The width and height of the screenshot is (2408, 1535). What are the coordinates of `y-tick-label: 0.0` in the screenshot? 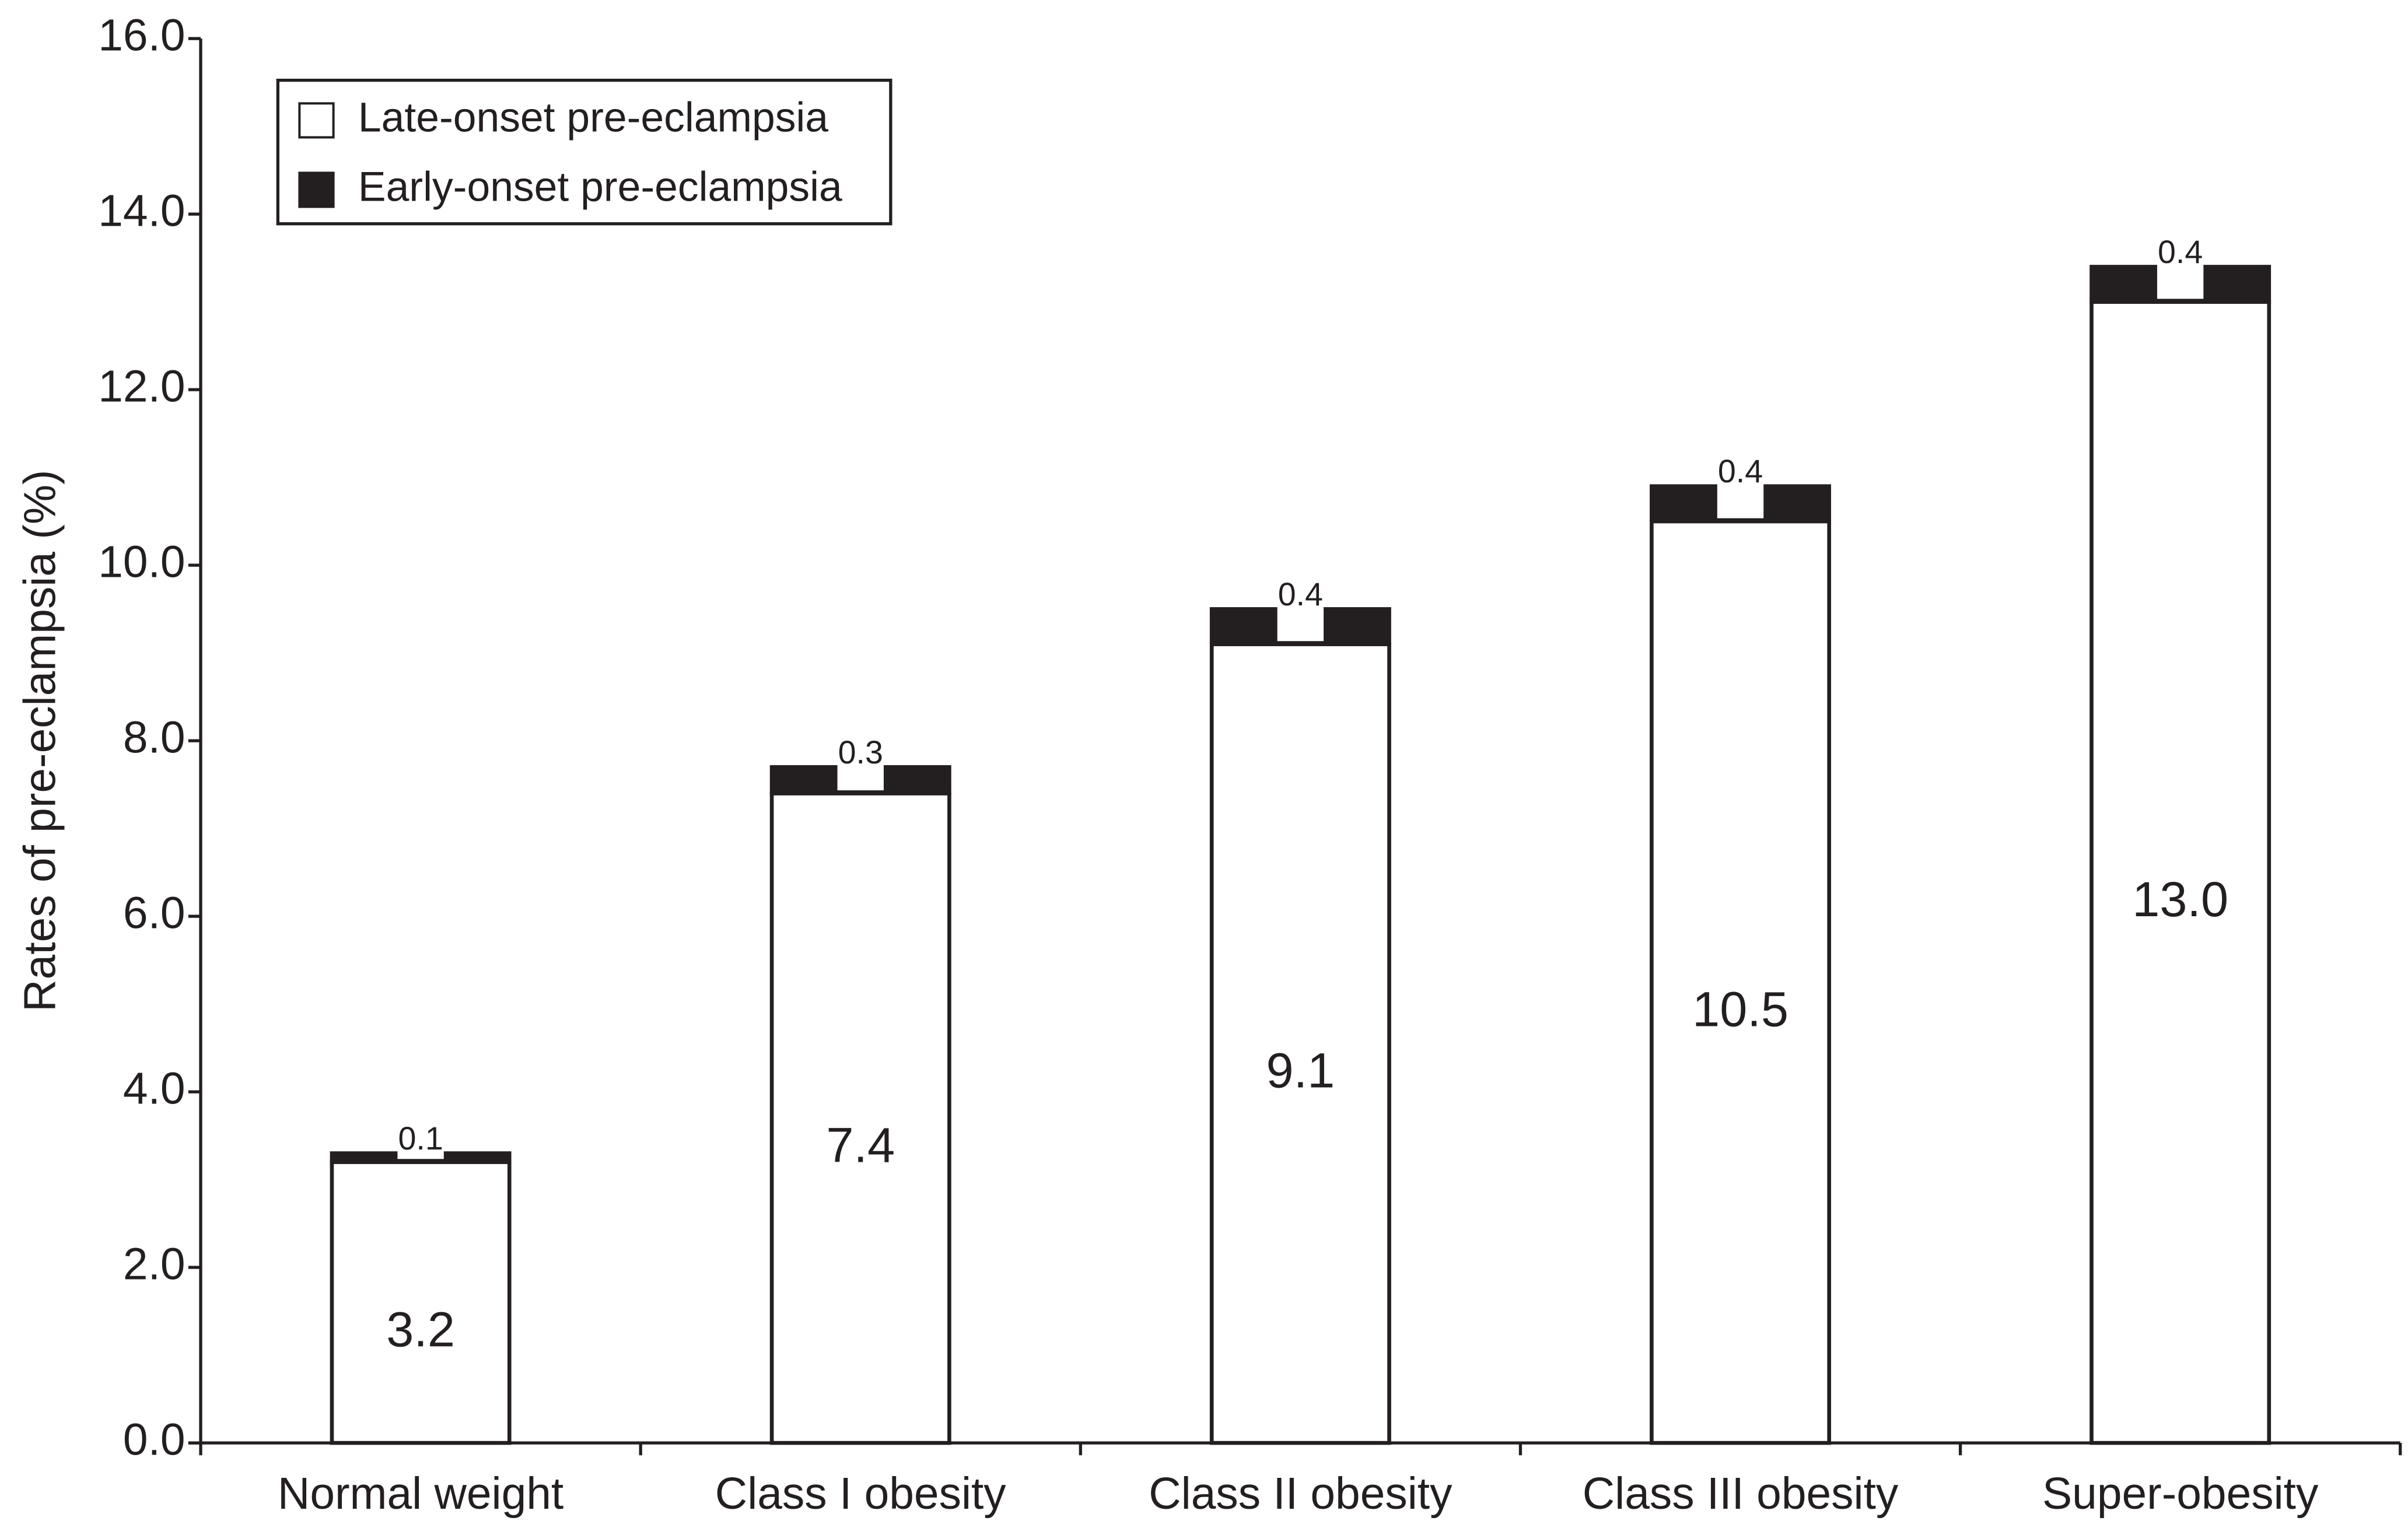 It's located at (154, 1439).